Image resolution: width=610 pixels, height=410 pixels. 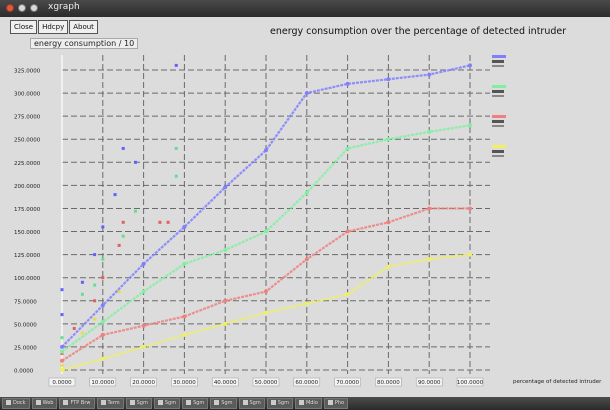 I want to click on y-tick-label: 0.0000, so click(x=24, y=372).